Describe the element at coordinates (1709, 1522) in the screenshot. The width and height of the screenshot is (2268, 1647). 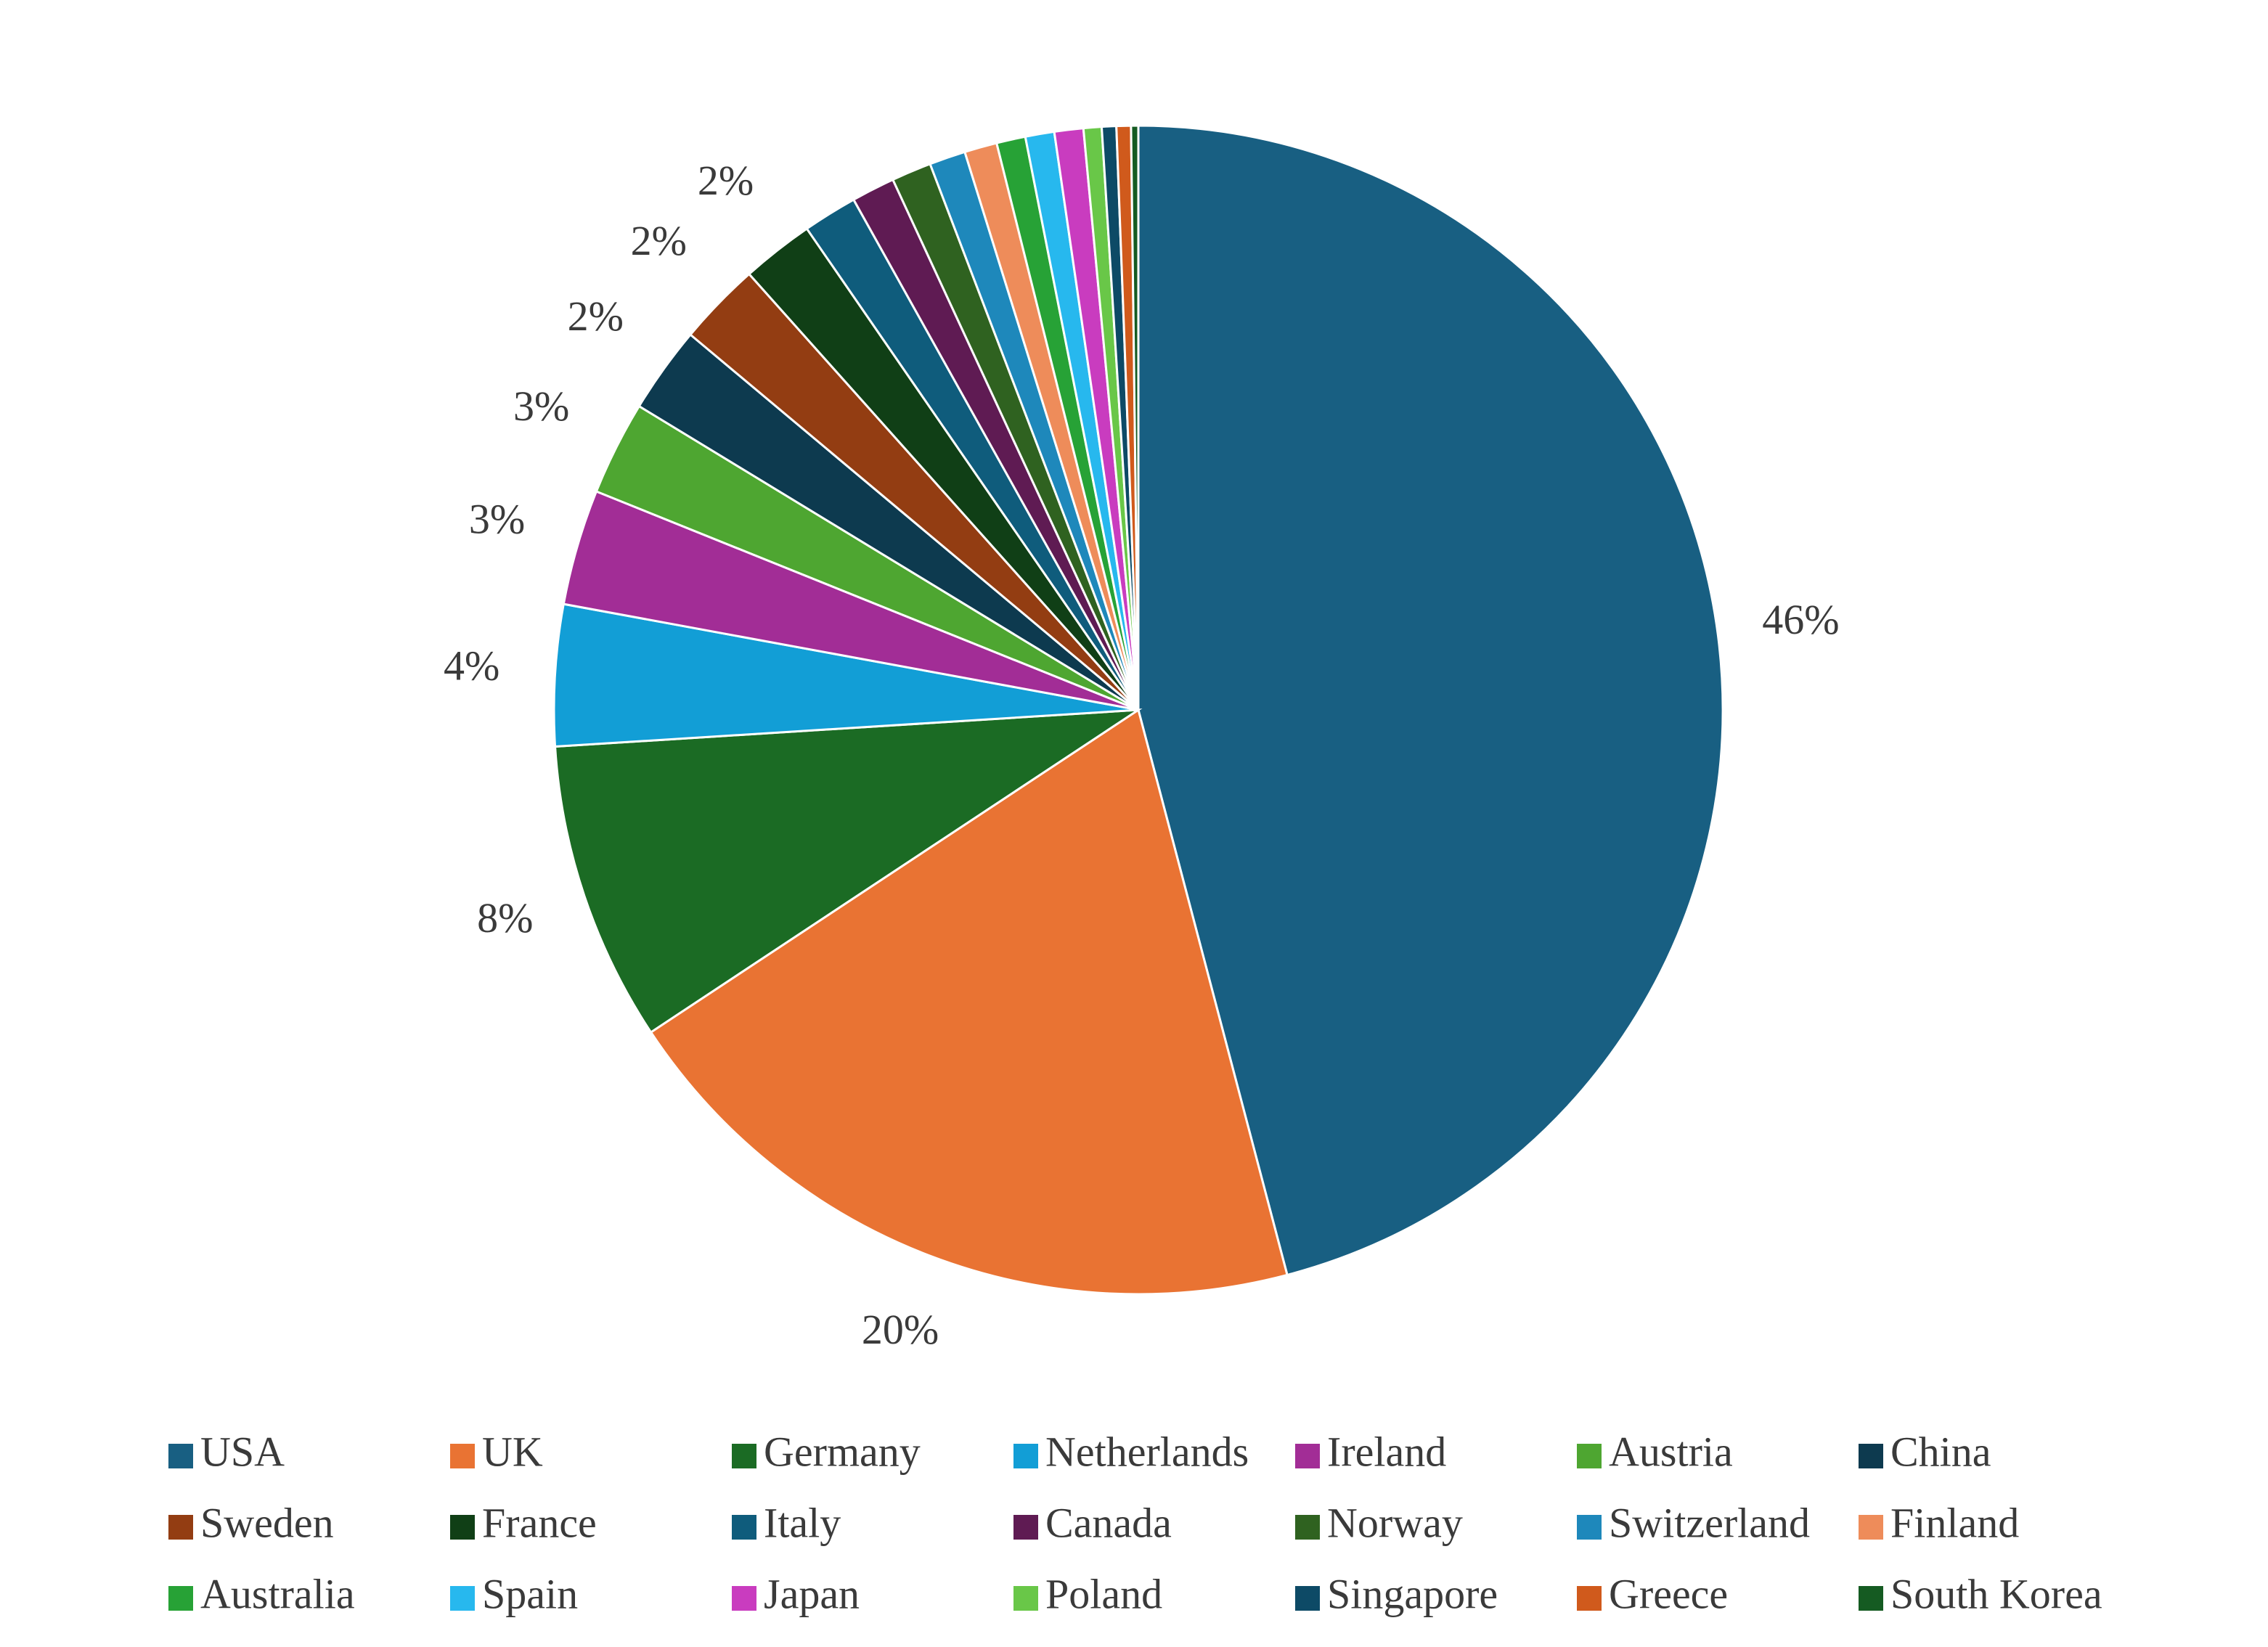
I see `legend-label-switzerland: Switzerland` at that location.